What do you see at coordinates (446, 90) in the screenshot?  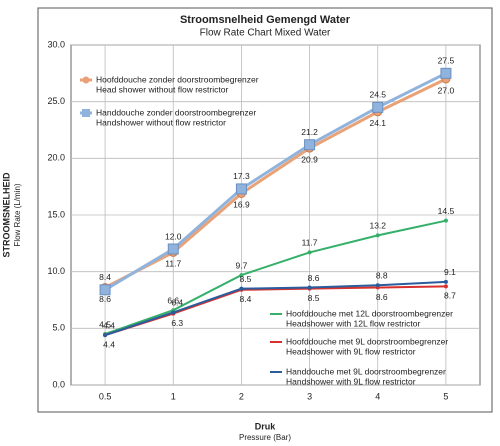 I see `data-label: 27.0` at bounding box center [446, 90].